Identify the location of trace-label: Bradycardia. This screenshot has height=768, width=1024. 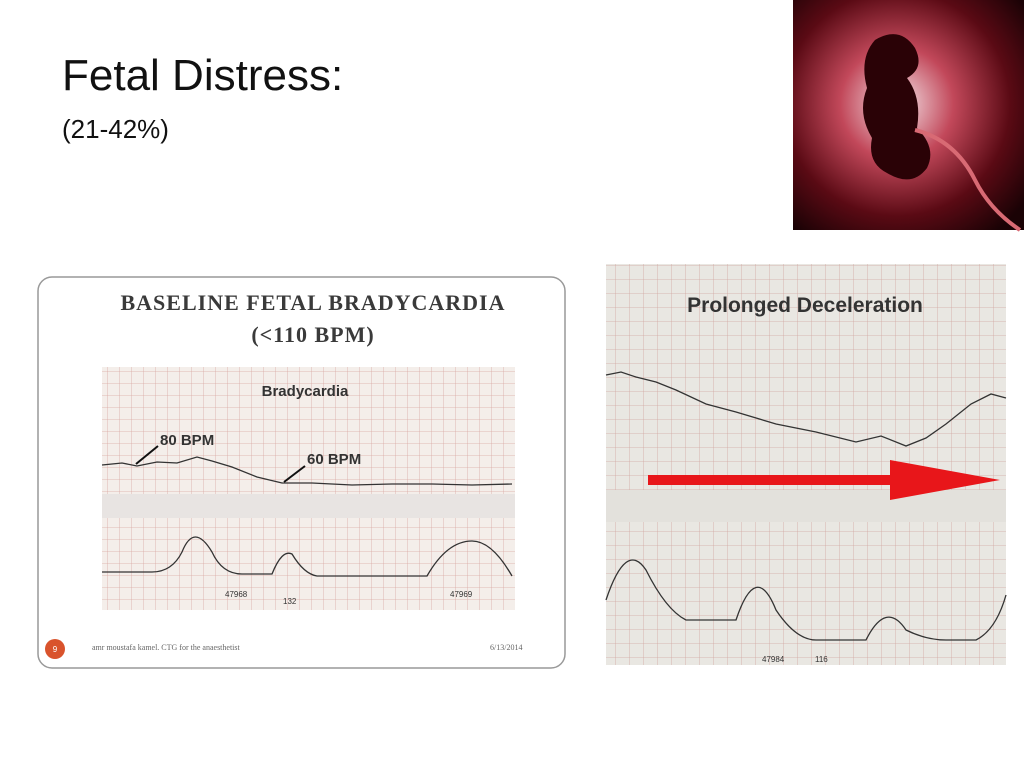
(305, 391).